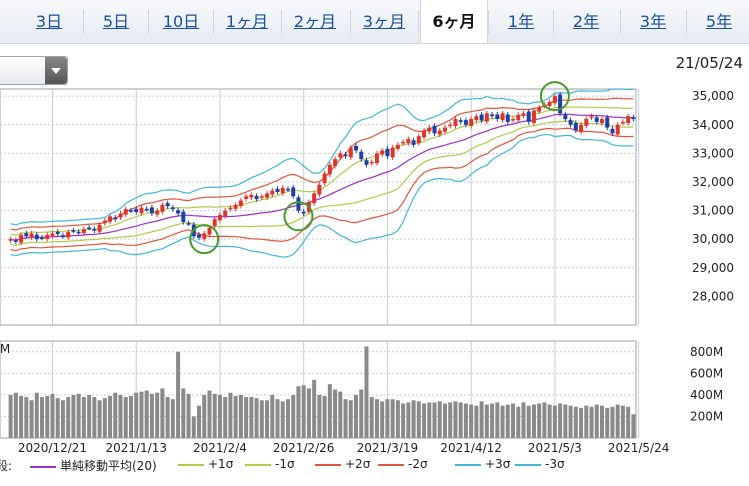 The height and width of the screenshot is (486, 749). I want to click on price-tick-label: 35,000, so click(713, 96).